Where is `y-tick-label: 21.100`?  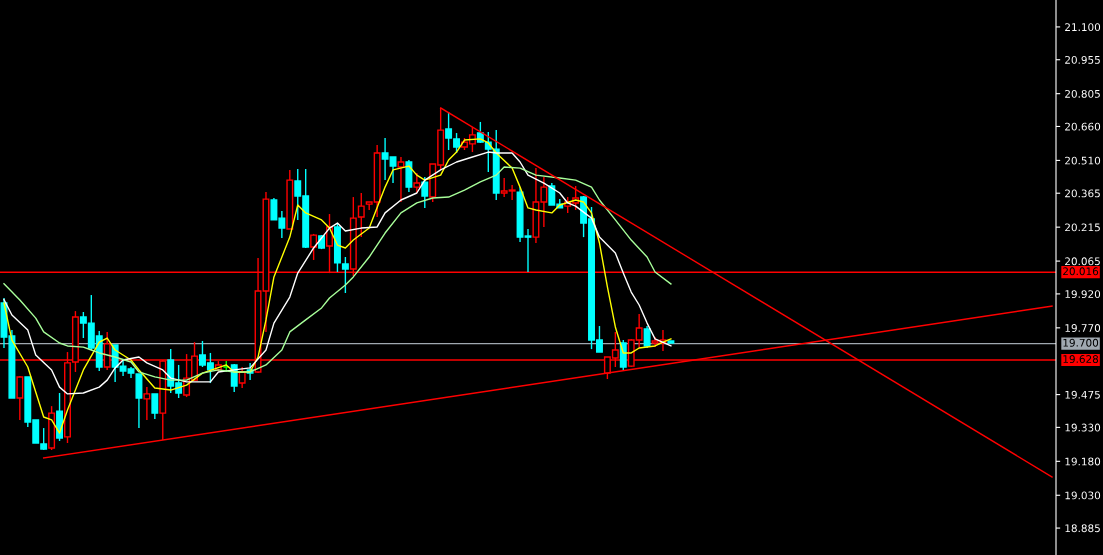 y-tick-label: 21.100 is located at coordinates (1083, 27).